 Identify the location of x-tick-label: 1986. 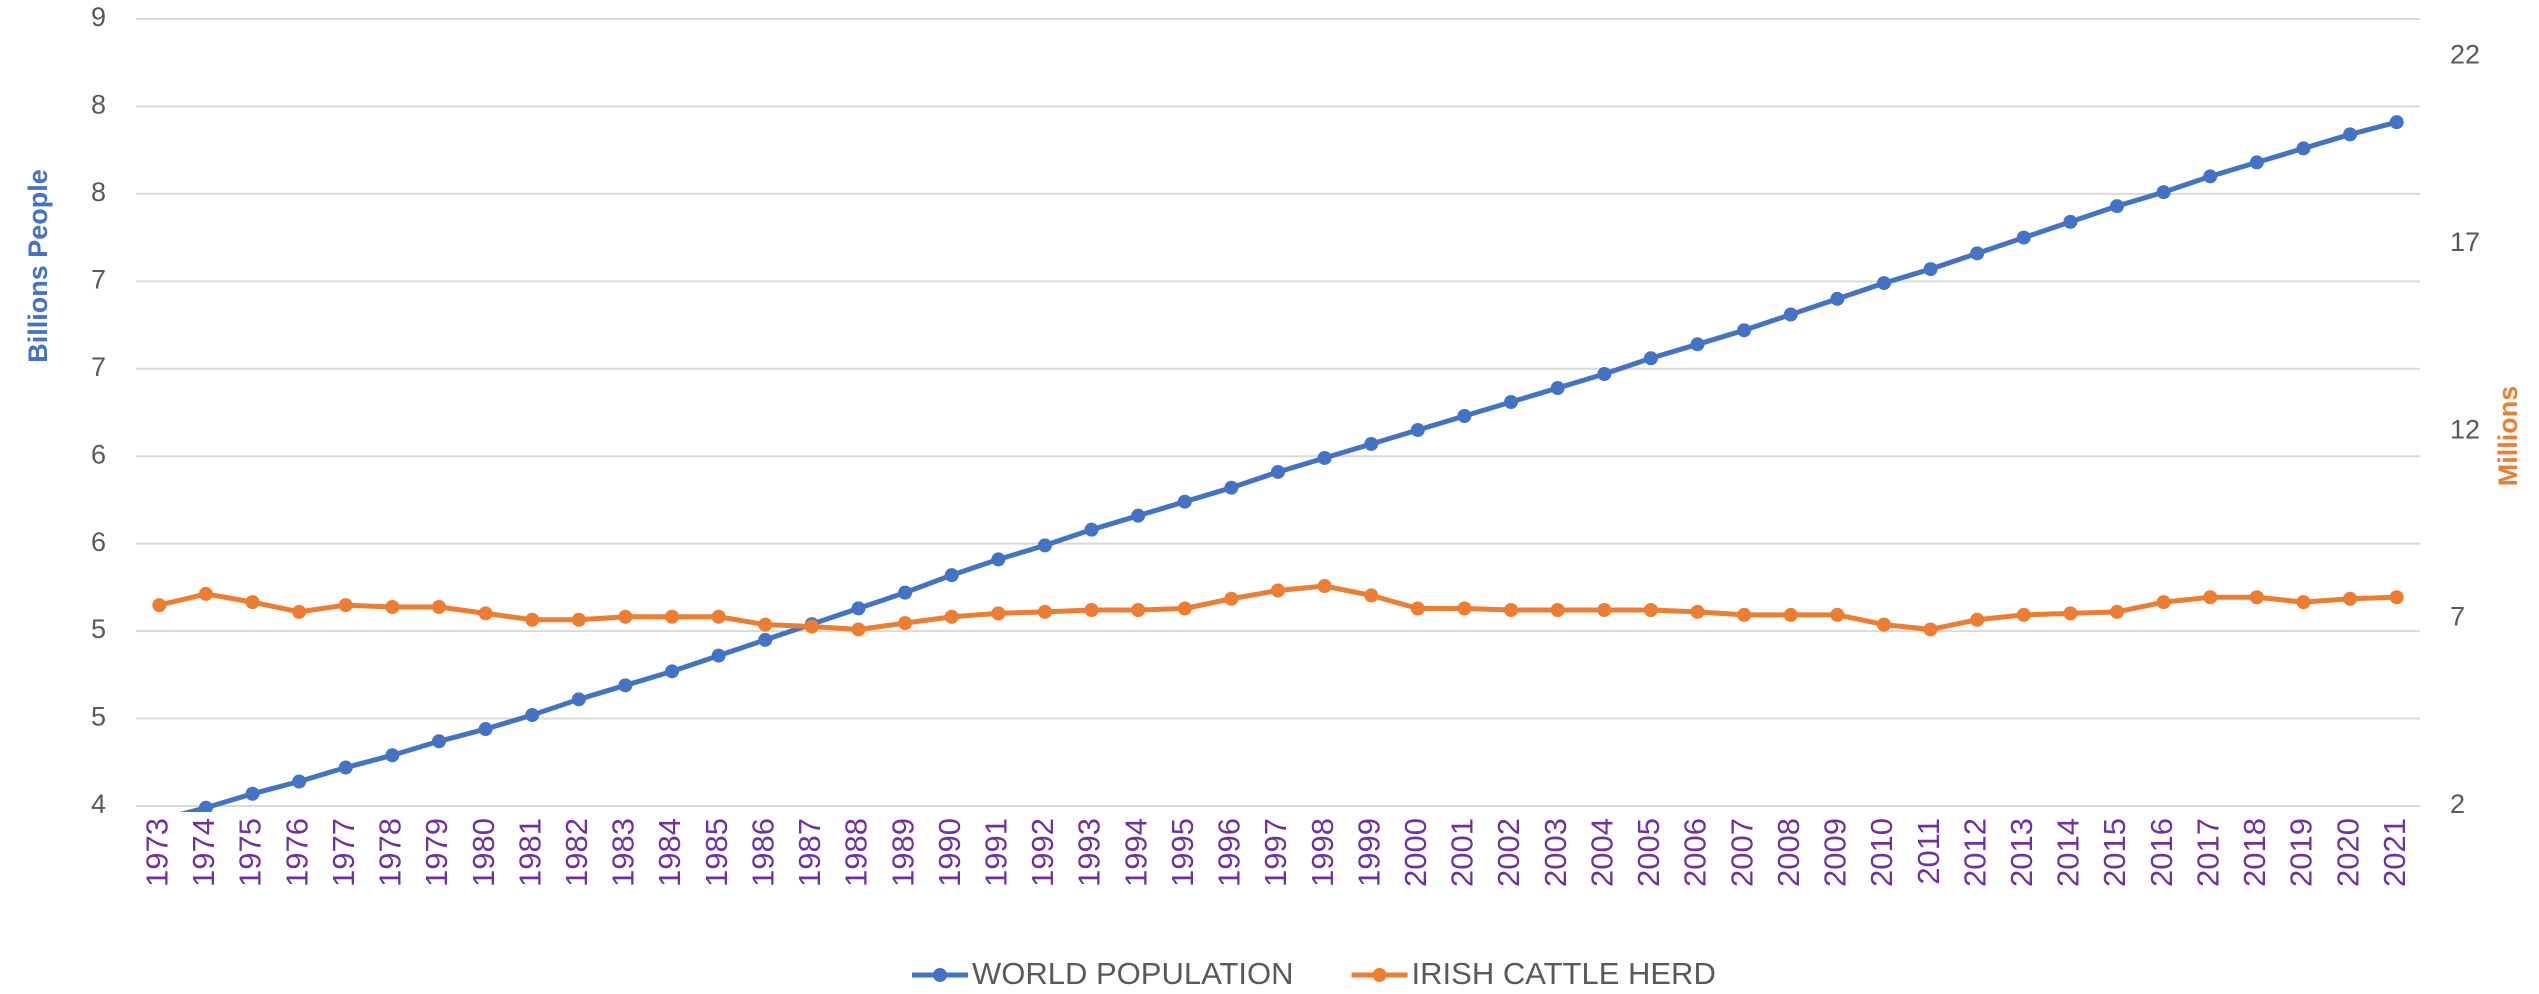
(762, 852).